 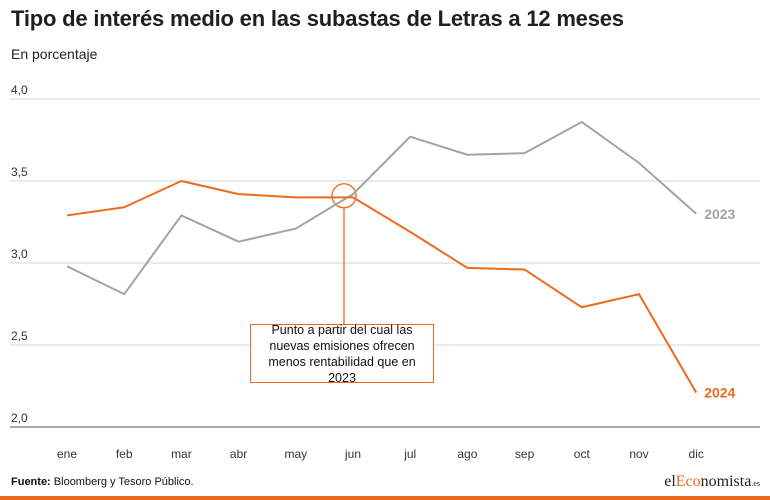 I want to click on y-tick-label: 3,0, so click(x=19, y=254).